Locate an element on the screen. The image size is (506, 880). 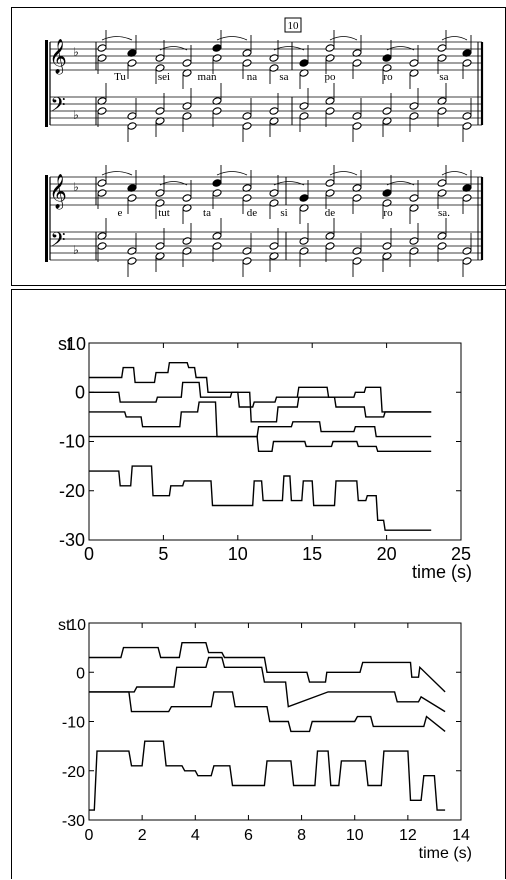
lyric-syllable: na is located at coordinates (252, 77).